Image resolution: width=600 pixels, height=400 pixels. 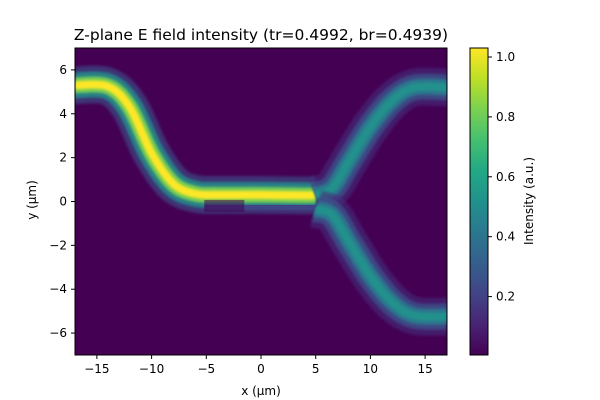 What do you see at coordinates (505, 237) in the screenshot?
I see `colorbar-tick-label: 0.4` at bounding box center [505, 237].